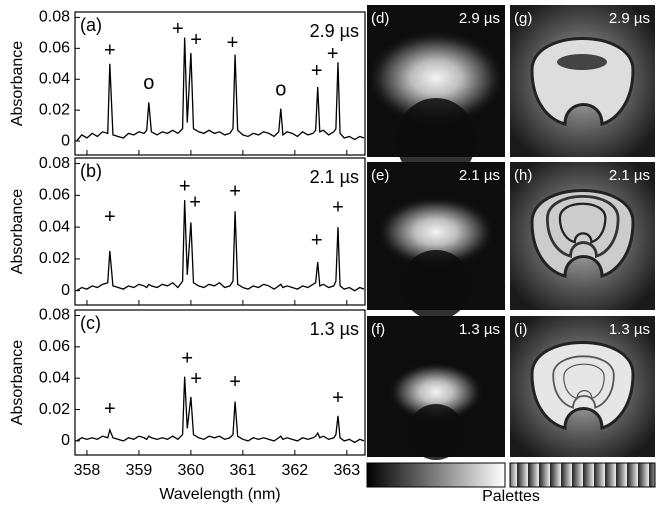 Image resolution: width=665 pixels, height=514 pixels. What do you see at coordinates (346, 470) in the screenshot?
I see `x-tick-label: 363` at bounding box center [346, 470].